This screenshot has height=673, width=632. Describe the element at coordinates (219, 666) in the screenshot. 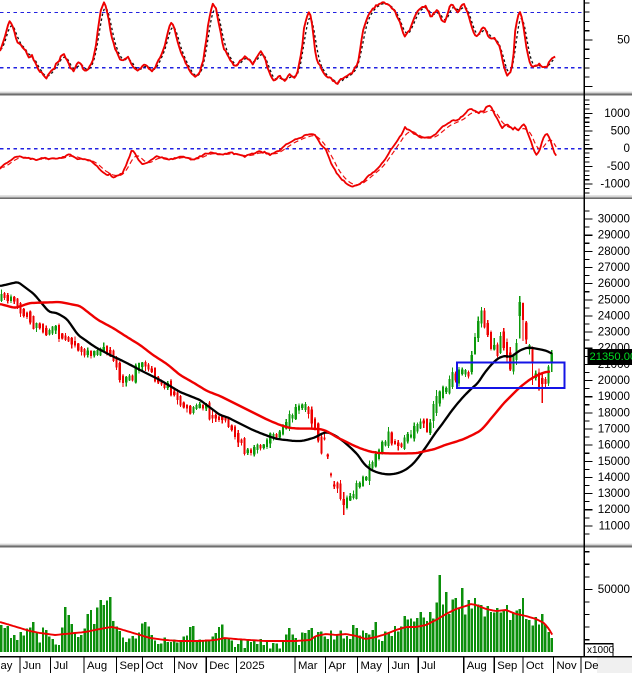

I see `svg-text: Dec` at that location.